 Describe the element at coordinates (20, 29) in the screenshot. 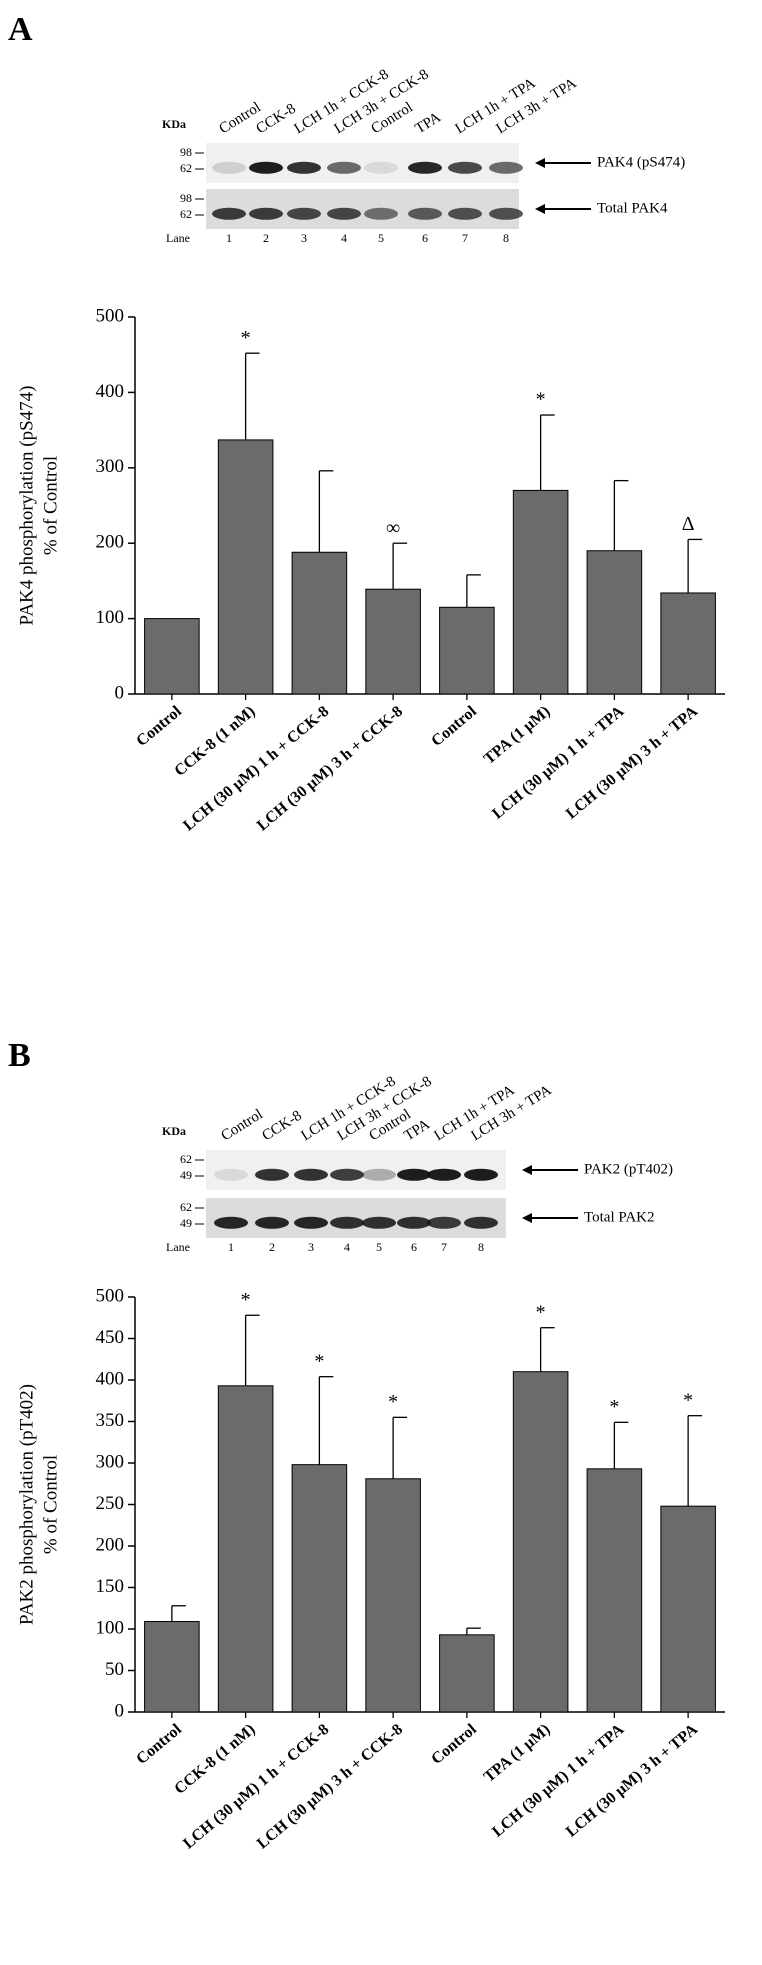

I see `panel-label: A` at that location.